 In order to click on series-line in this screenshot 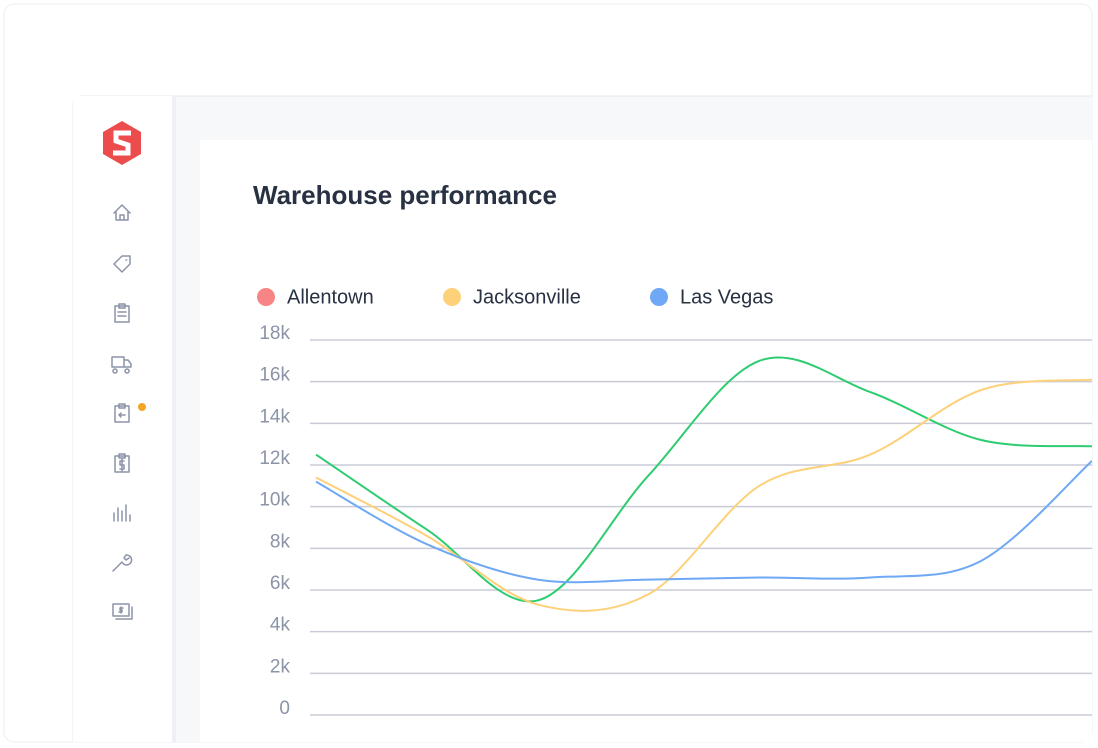, I will do `click(703, 522)`.